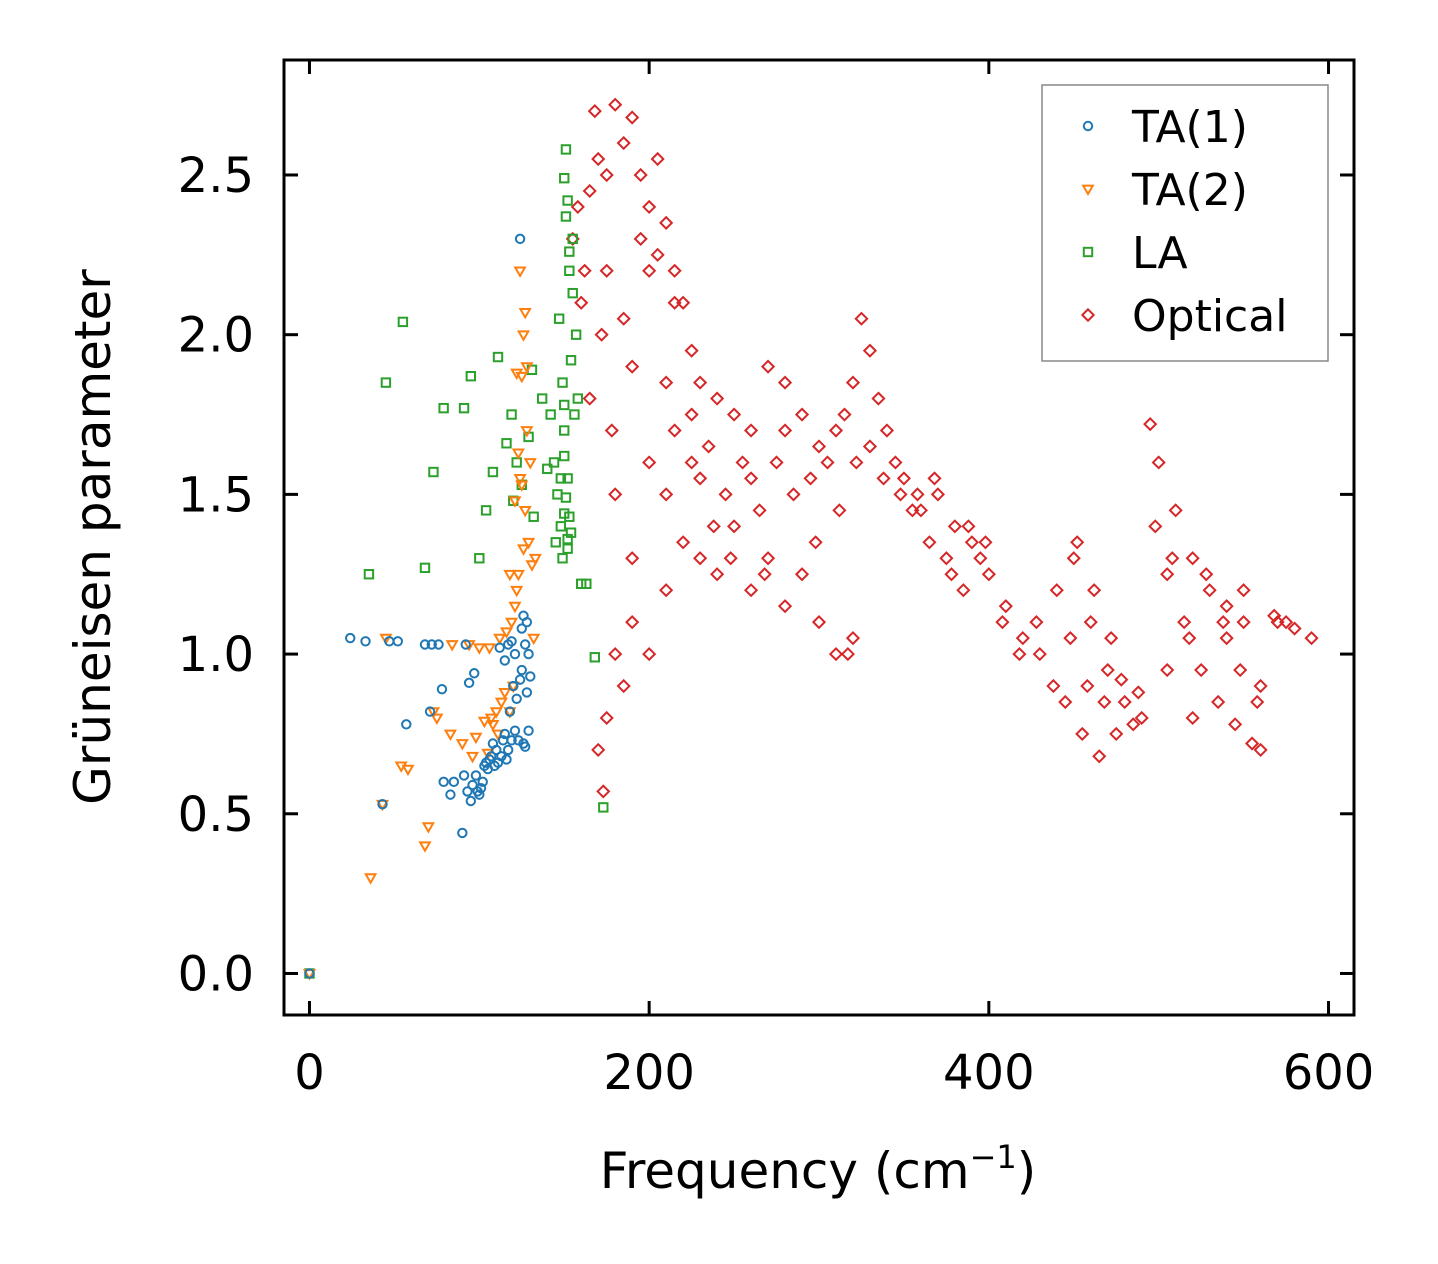  Describe the element at coordinates (1088, 126) in the screenshot. I see `legend-marker` at that location.